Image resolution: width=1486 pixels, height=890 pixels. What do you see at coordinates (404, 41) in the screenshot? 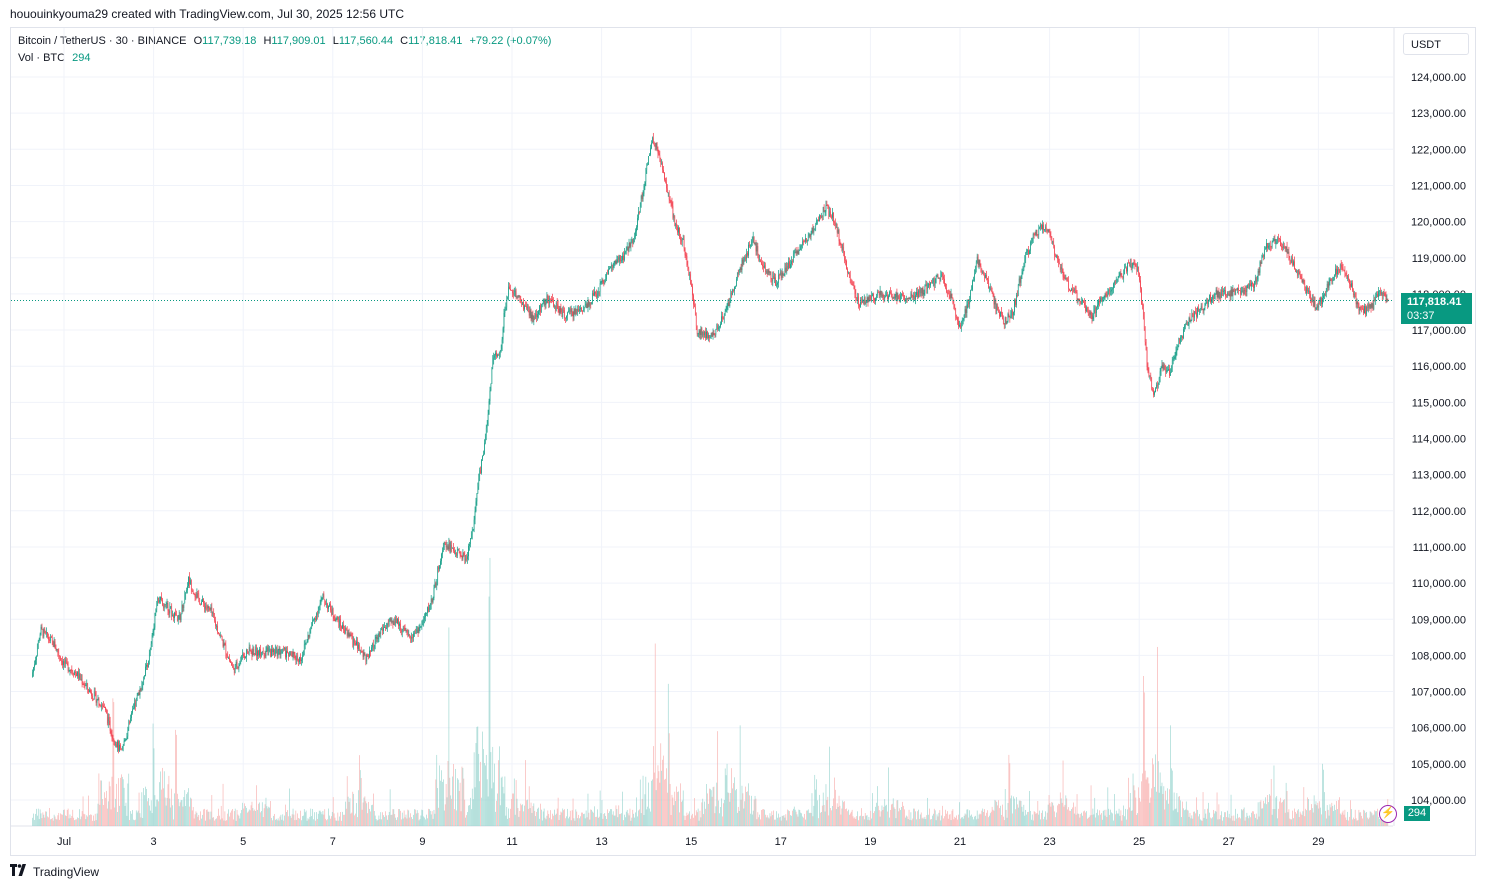
I see `close-label: C` at bounding box center [404, 41].